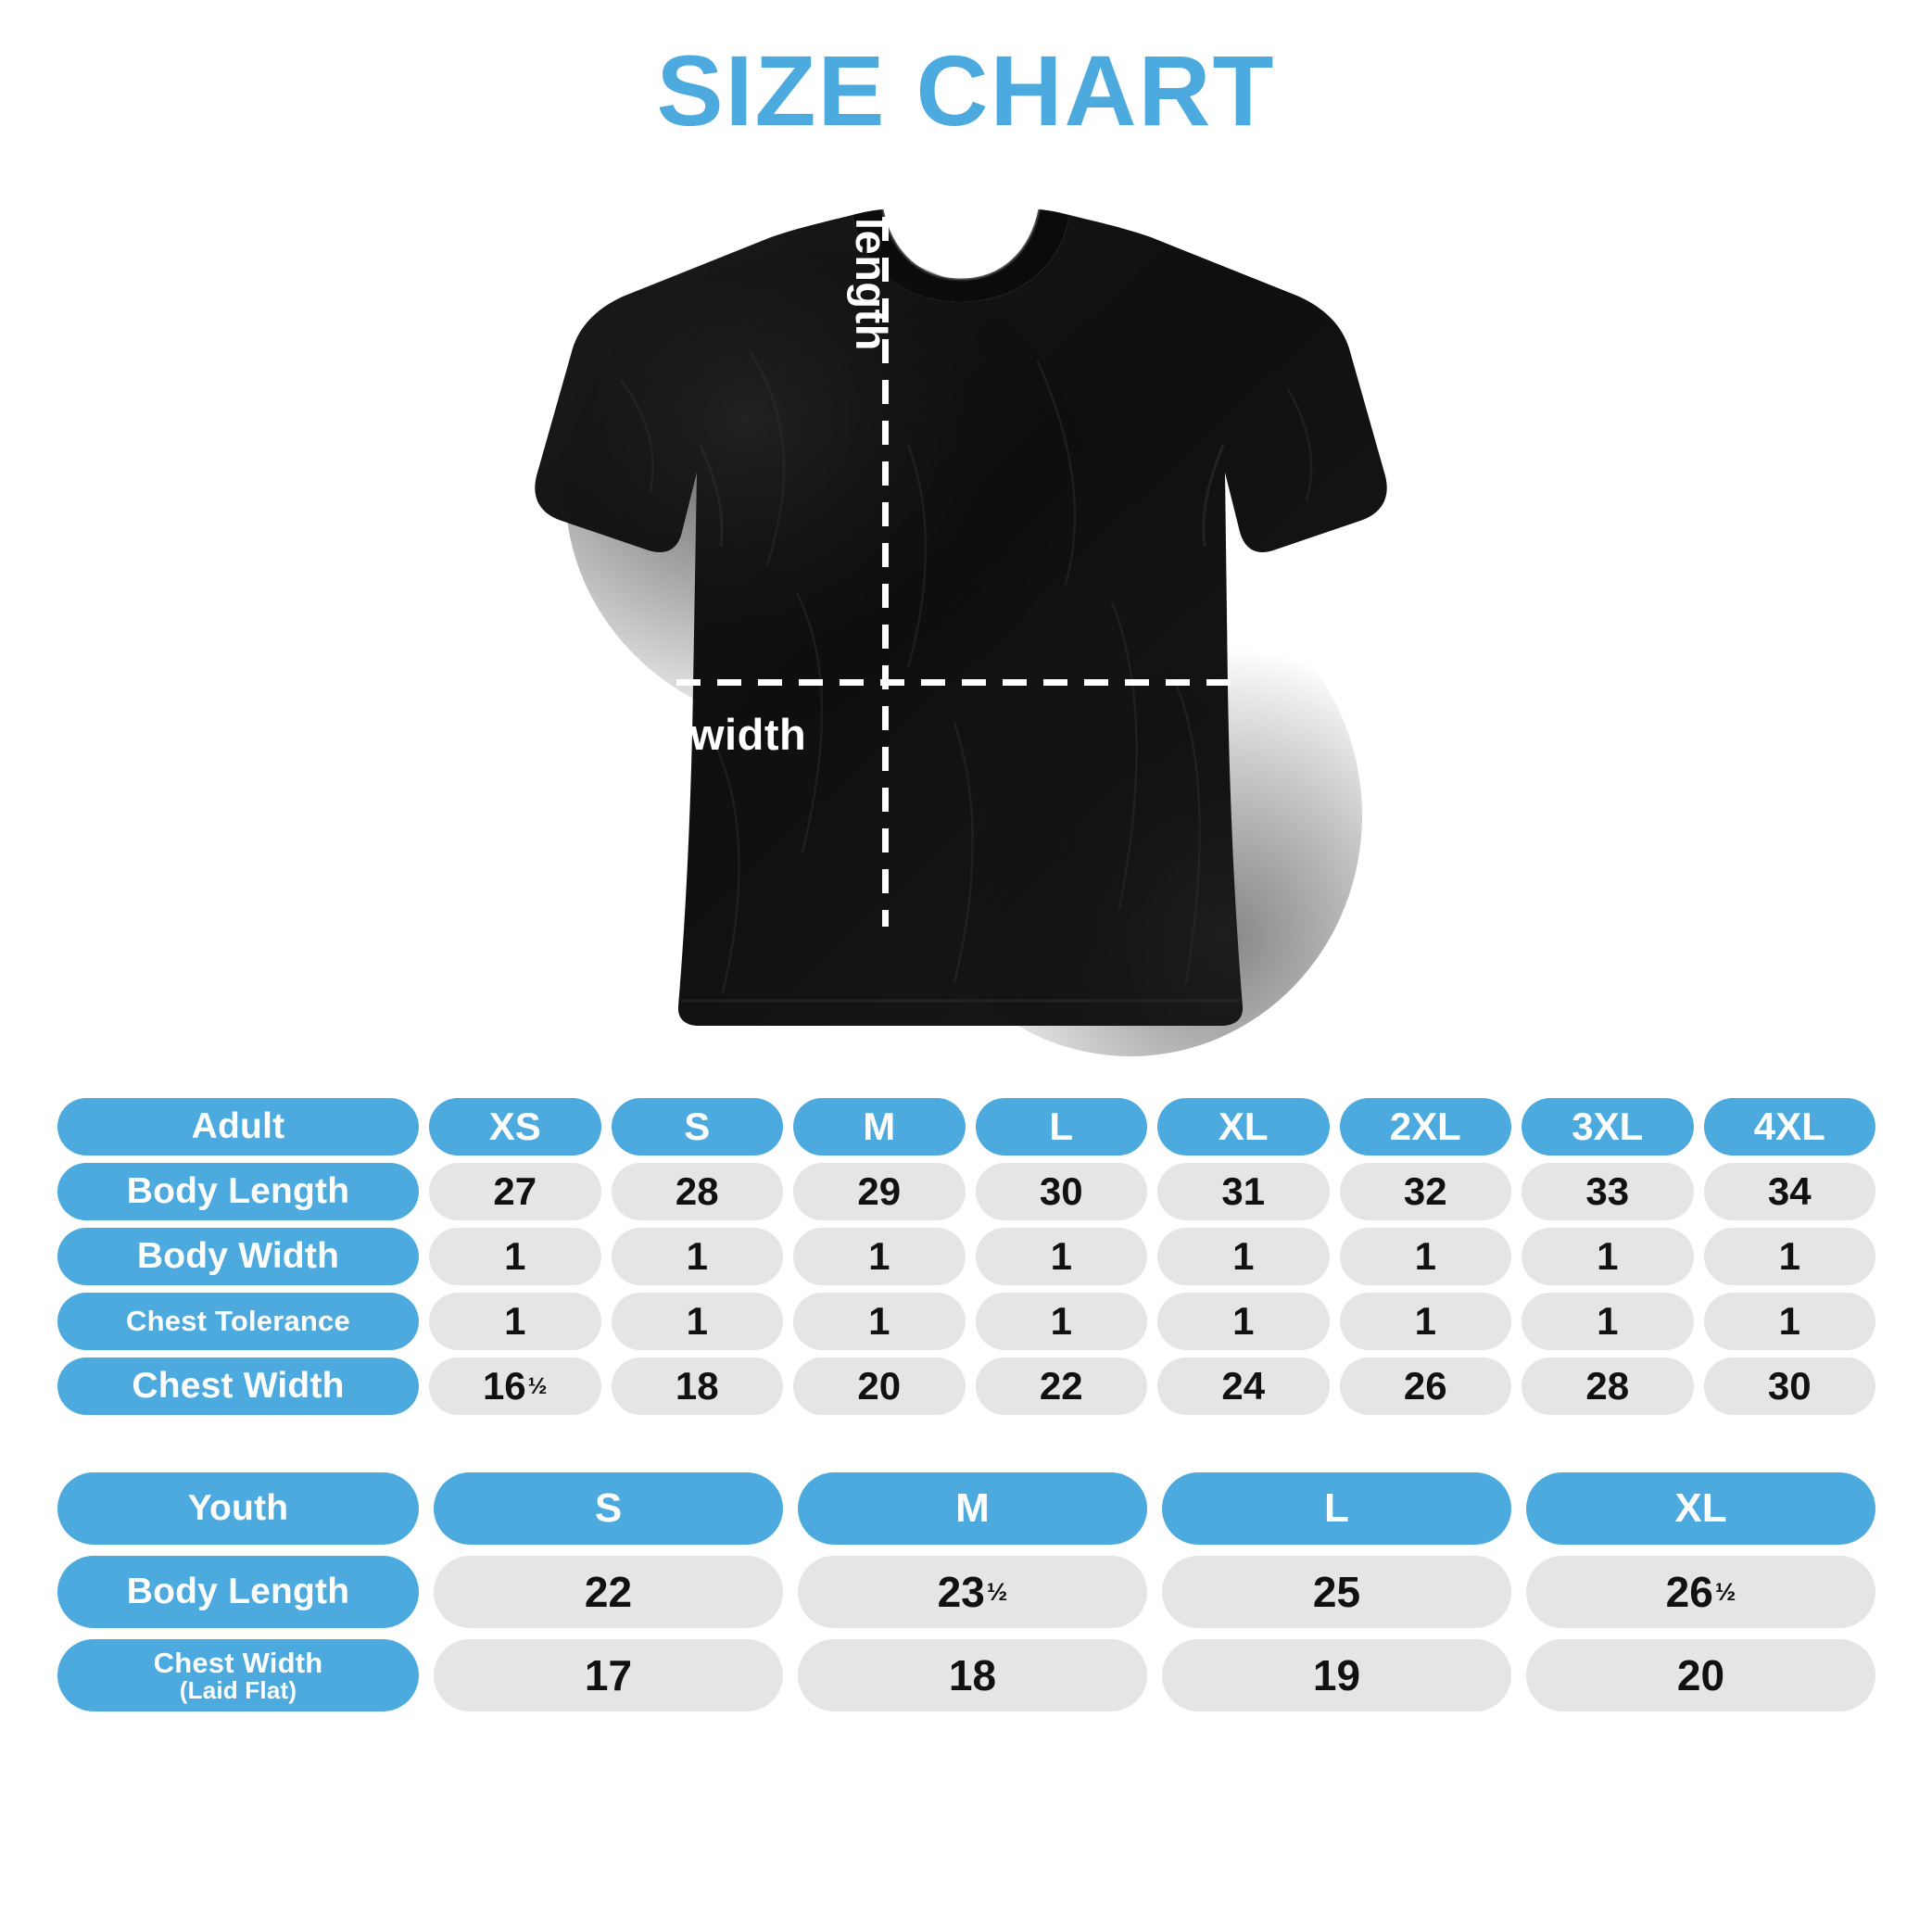 The height and width of the screenshot is (1932, 1932). What do you see at coordinates (1243, 1386) in the screenshot?
I see `table-cell: 24` at bounding box center [1243, 1386].